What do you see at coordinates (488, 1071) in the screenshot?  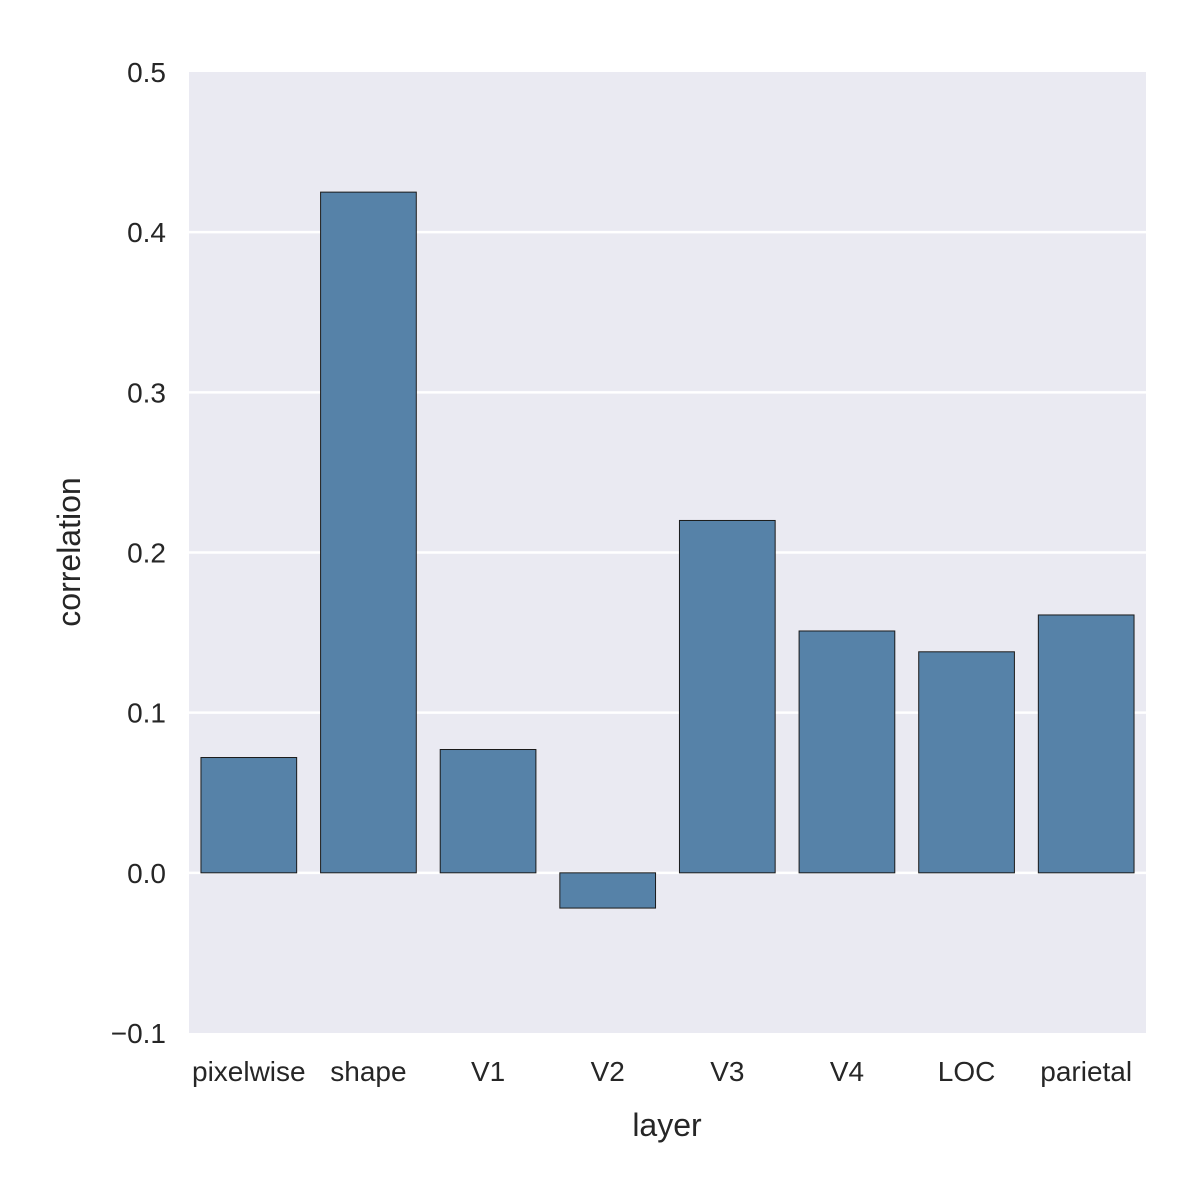 I see `x-tick-label: V1` at bounding box center [488, 1071].